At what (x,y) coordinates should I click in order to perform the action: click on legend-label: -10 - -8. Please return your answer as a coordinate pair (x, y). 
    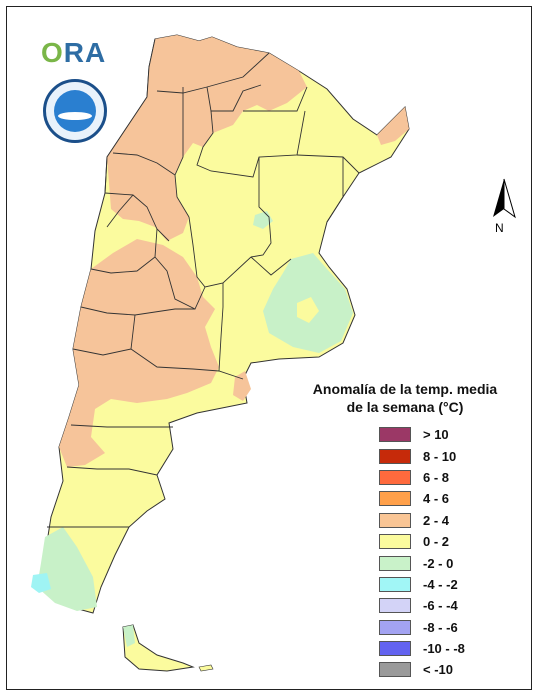
    Looking at the image, I should click on (444, 649).